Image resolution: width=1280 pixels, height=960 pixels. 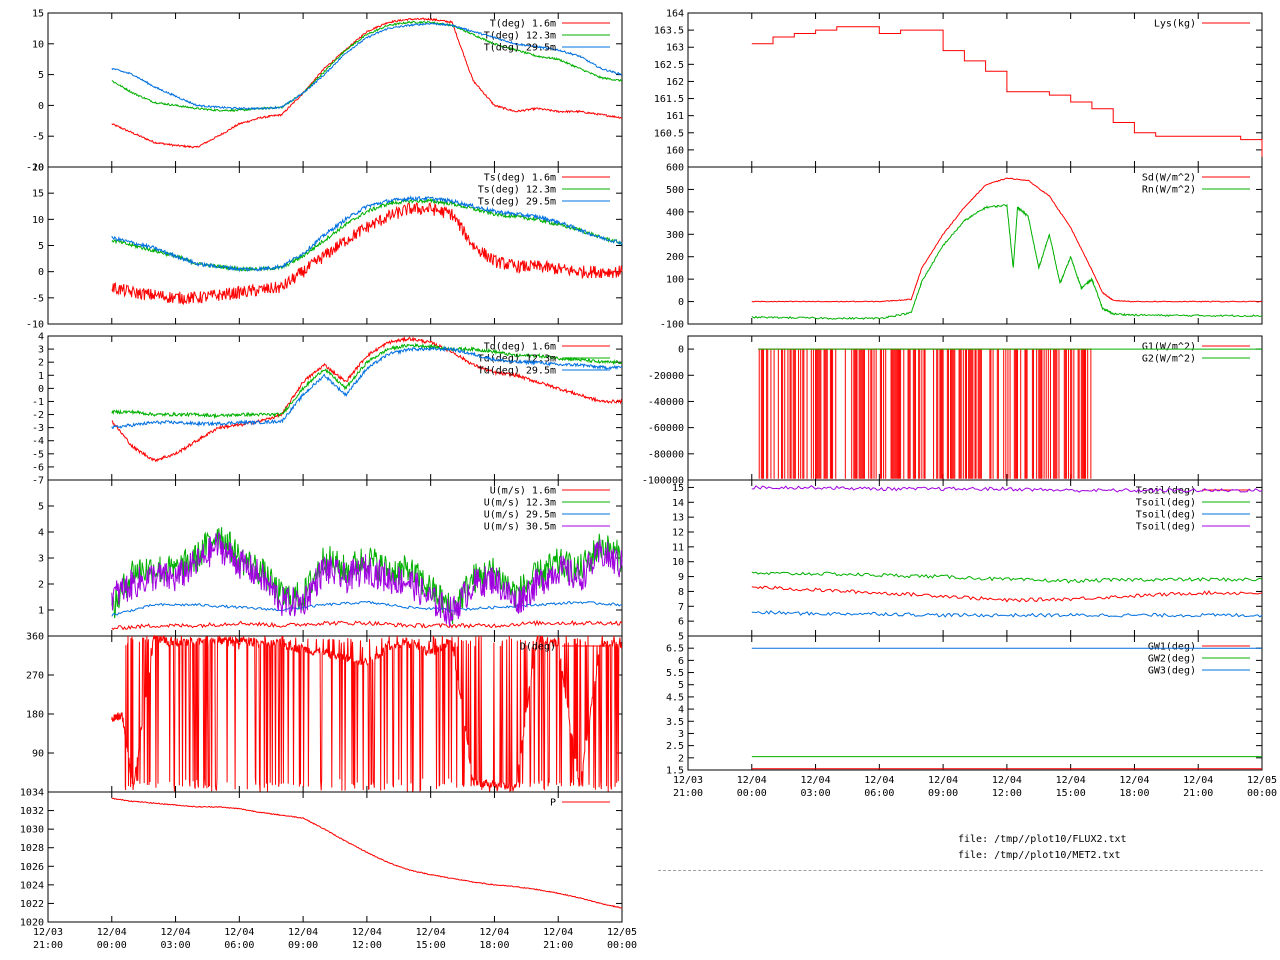 I want to click on y-tick-label: 162.5, so click(x=669, y=65).